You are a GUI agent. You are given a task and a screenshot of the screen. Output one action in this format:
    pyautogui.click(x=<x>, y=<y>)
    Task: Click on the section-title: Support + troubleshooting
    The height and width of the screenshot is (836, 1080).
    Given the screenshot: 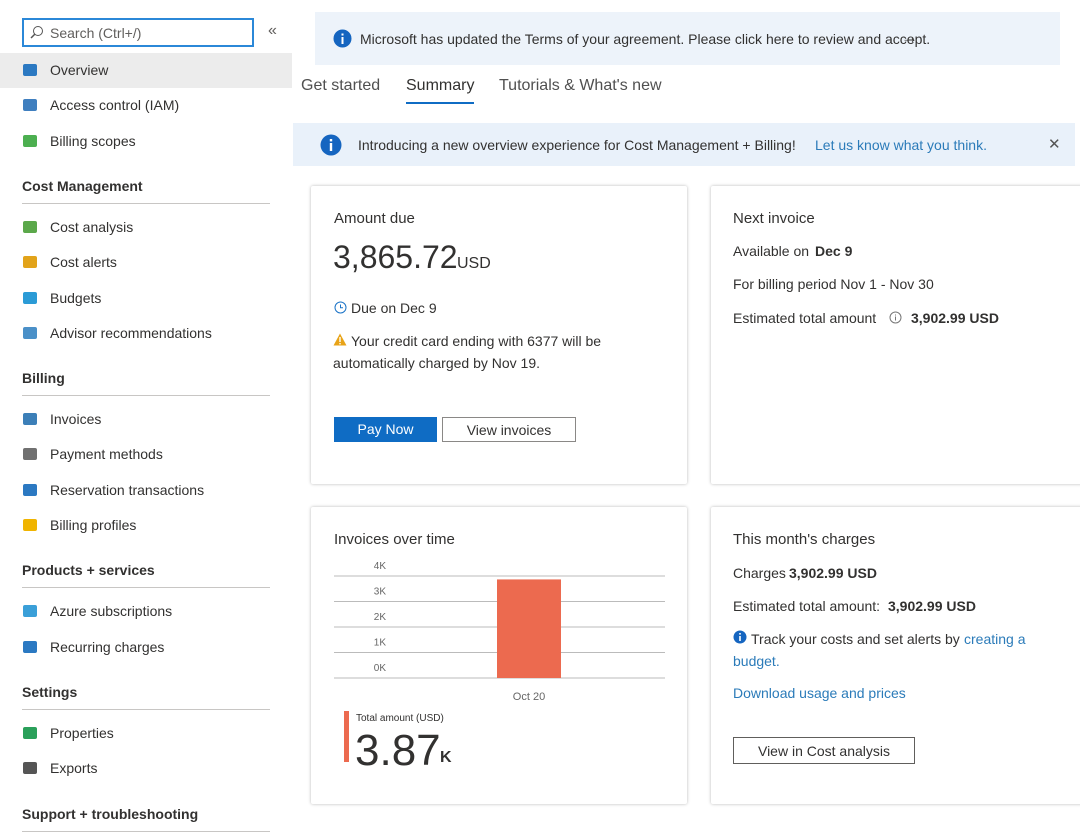 What is the action you would take?
    pyautogui.click(x=110, y=813)
    